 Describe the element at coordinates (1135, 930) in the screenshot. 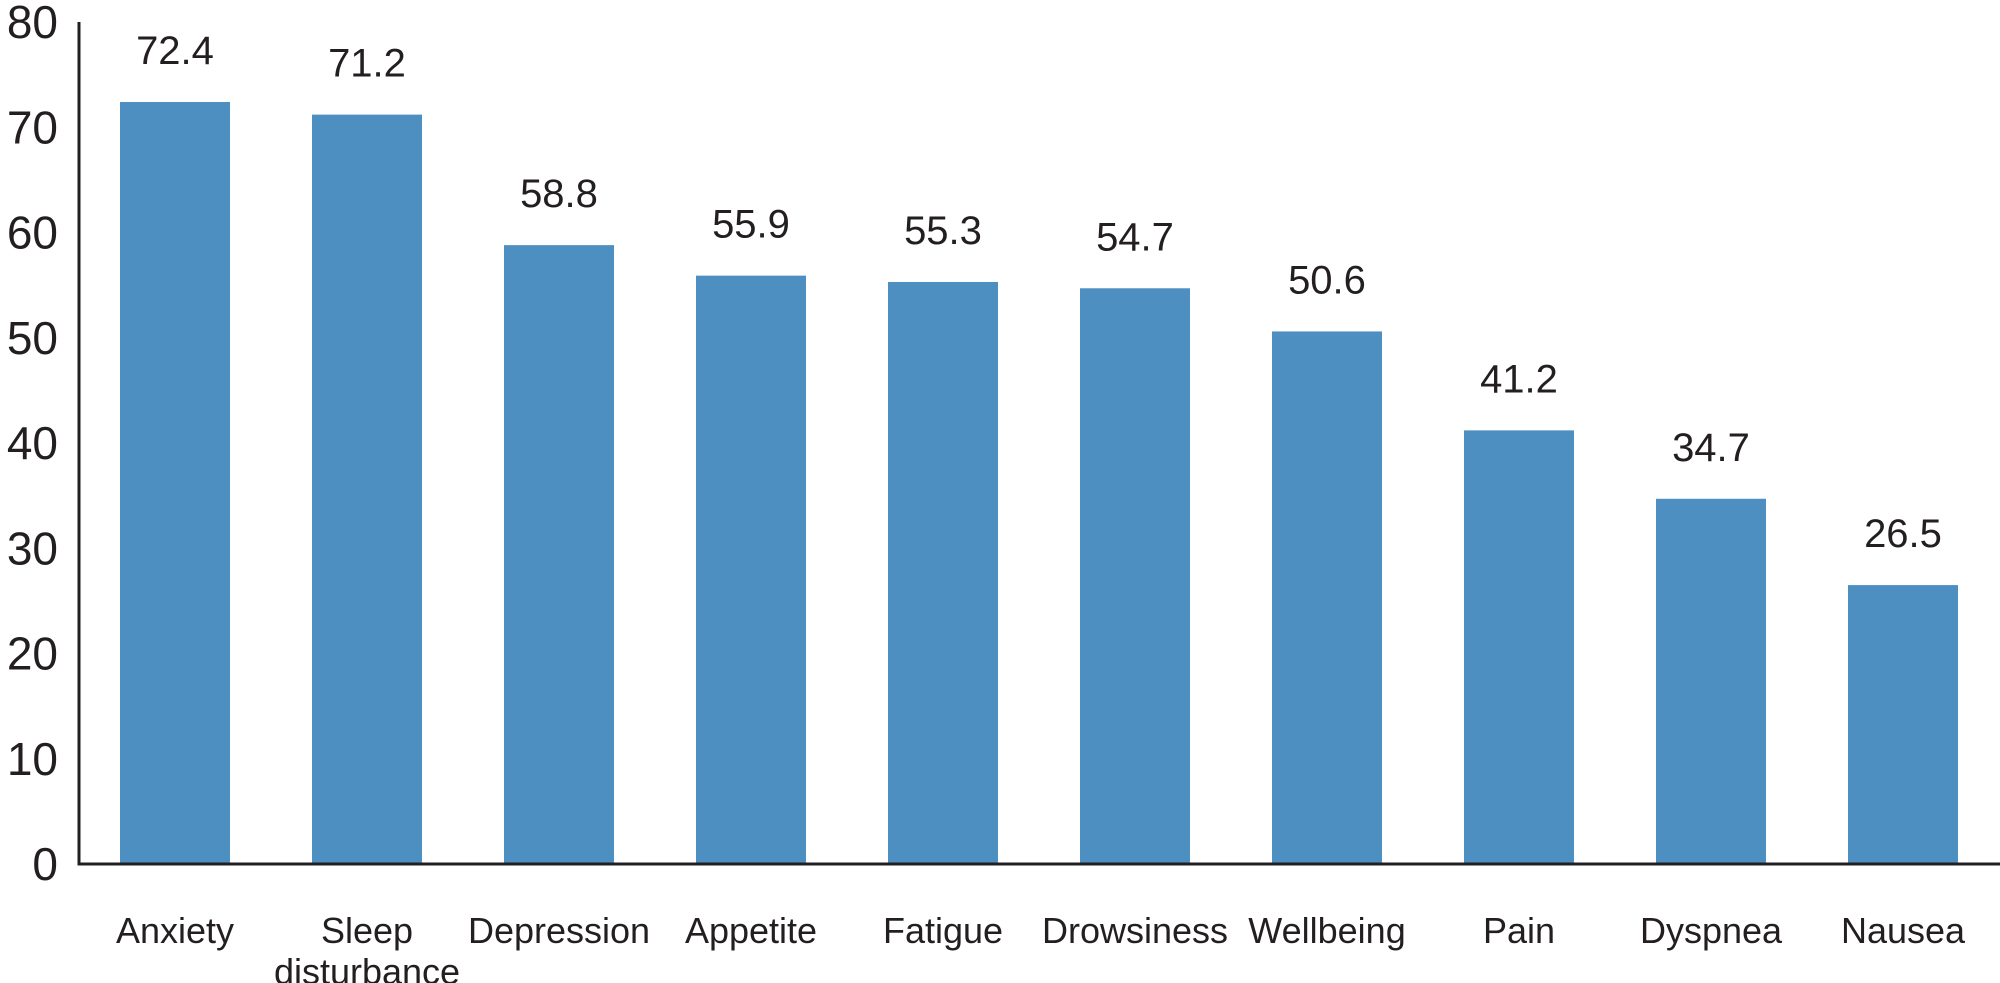

I see `x-tick-label: Drowsiness` at that location.